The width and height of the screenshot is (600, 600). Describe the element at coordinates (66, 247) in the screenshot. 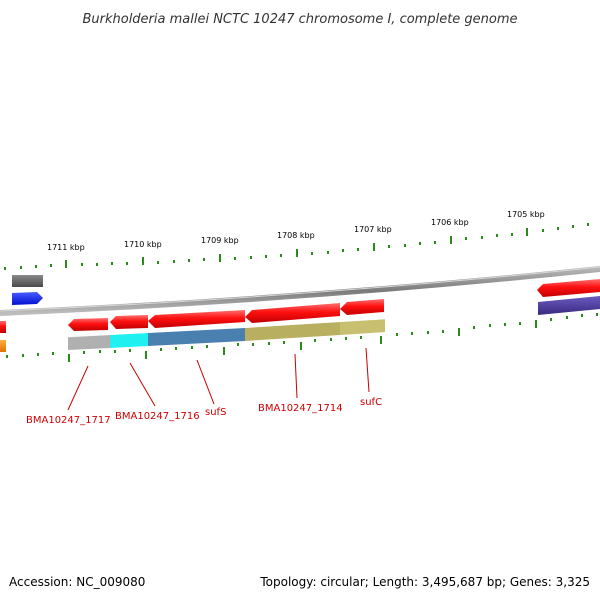

I see `tick-label-1711: 1711 kbp` at that location.